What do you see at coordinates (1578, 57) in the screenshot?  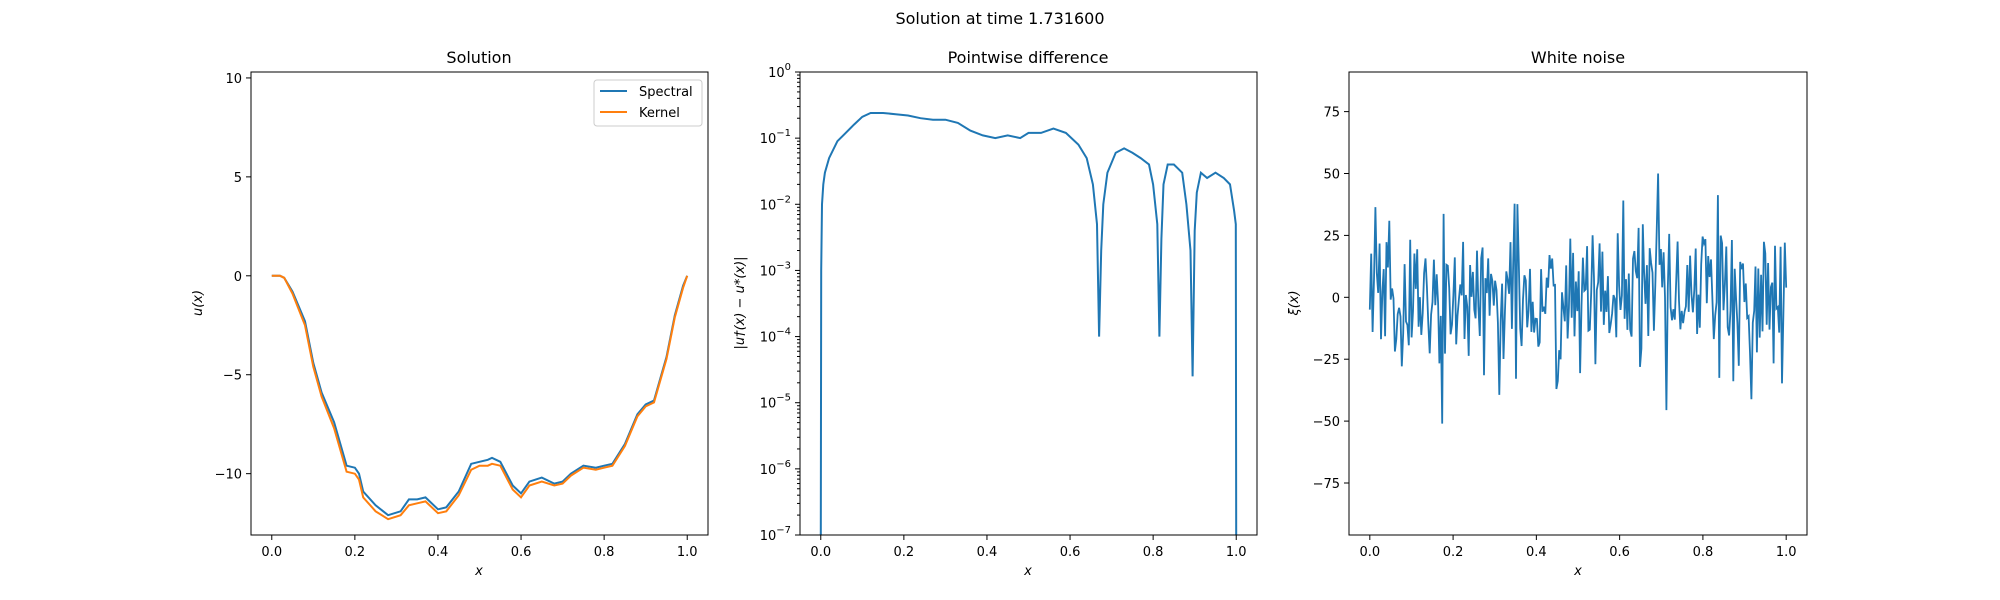 I see `noise-title: White noise` at bounding box center [1578, 57].